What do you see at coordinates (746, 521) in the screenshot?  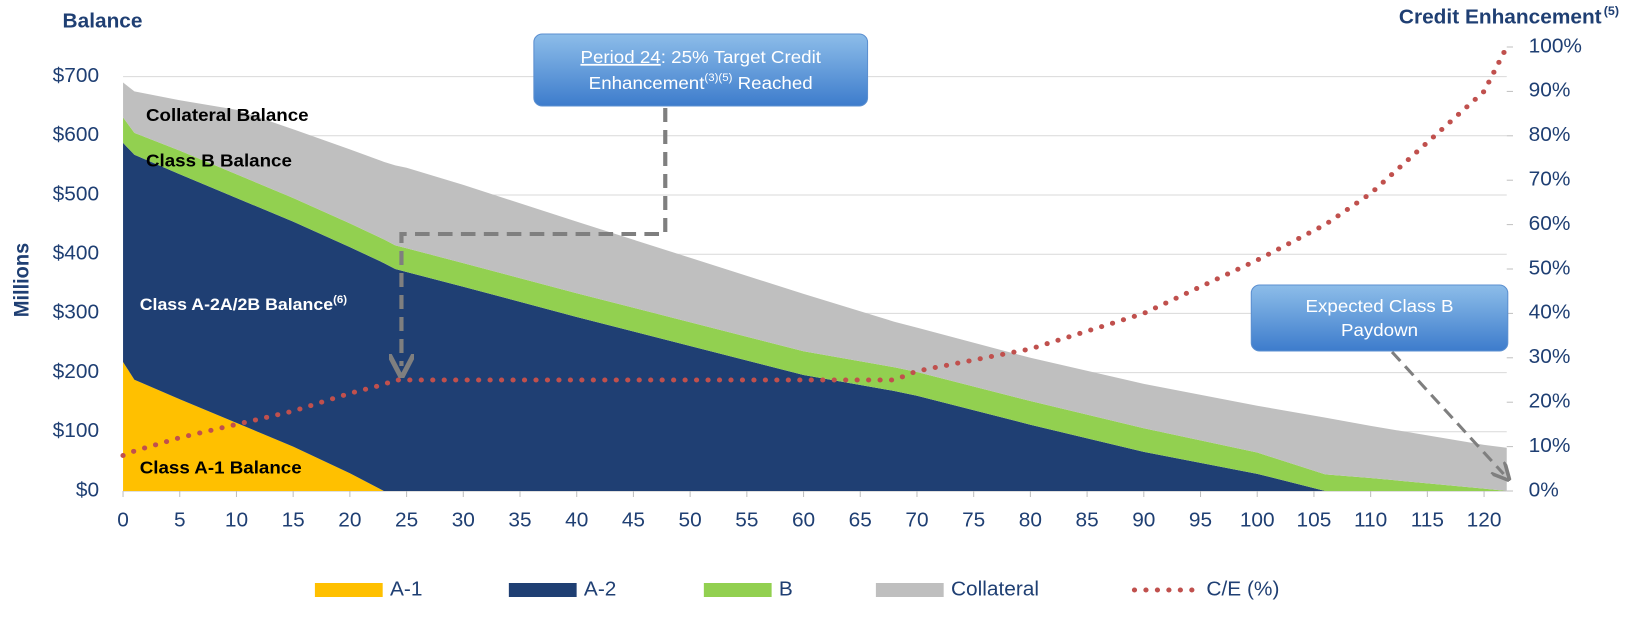 I see `x-tick-label: 55` at bounding box center [746, 521].